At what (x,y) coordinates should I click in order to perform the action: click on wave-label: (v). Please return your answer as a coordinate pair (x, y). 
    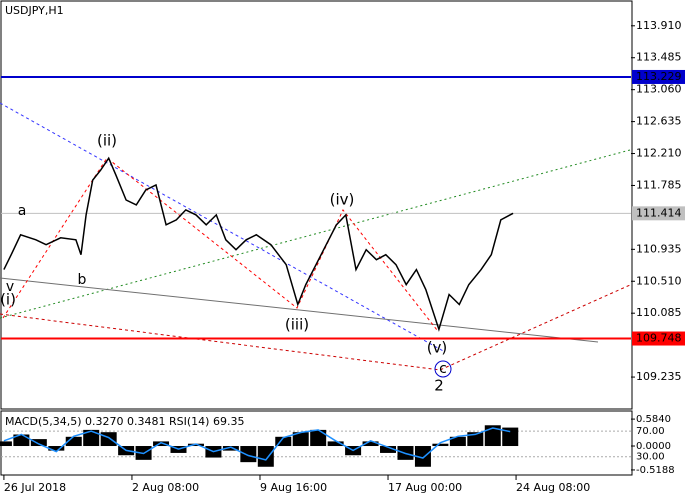
    Looking at the image, I should click on (437, 348).